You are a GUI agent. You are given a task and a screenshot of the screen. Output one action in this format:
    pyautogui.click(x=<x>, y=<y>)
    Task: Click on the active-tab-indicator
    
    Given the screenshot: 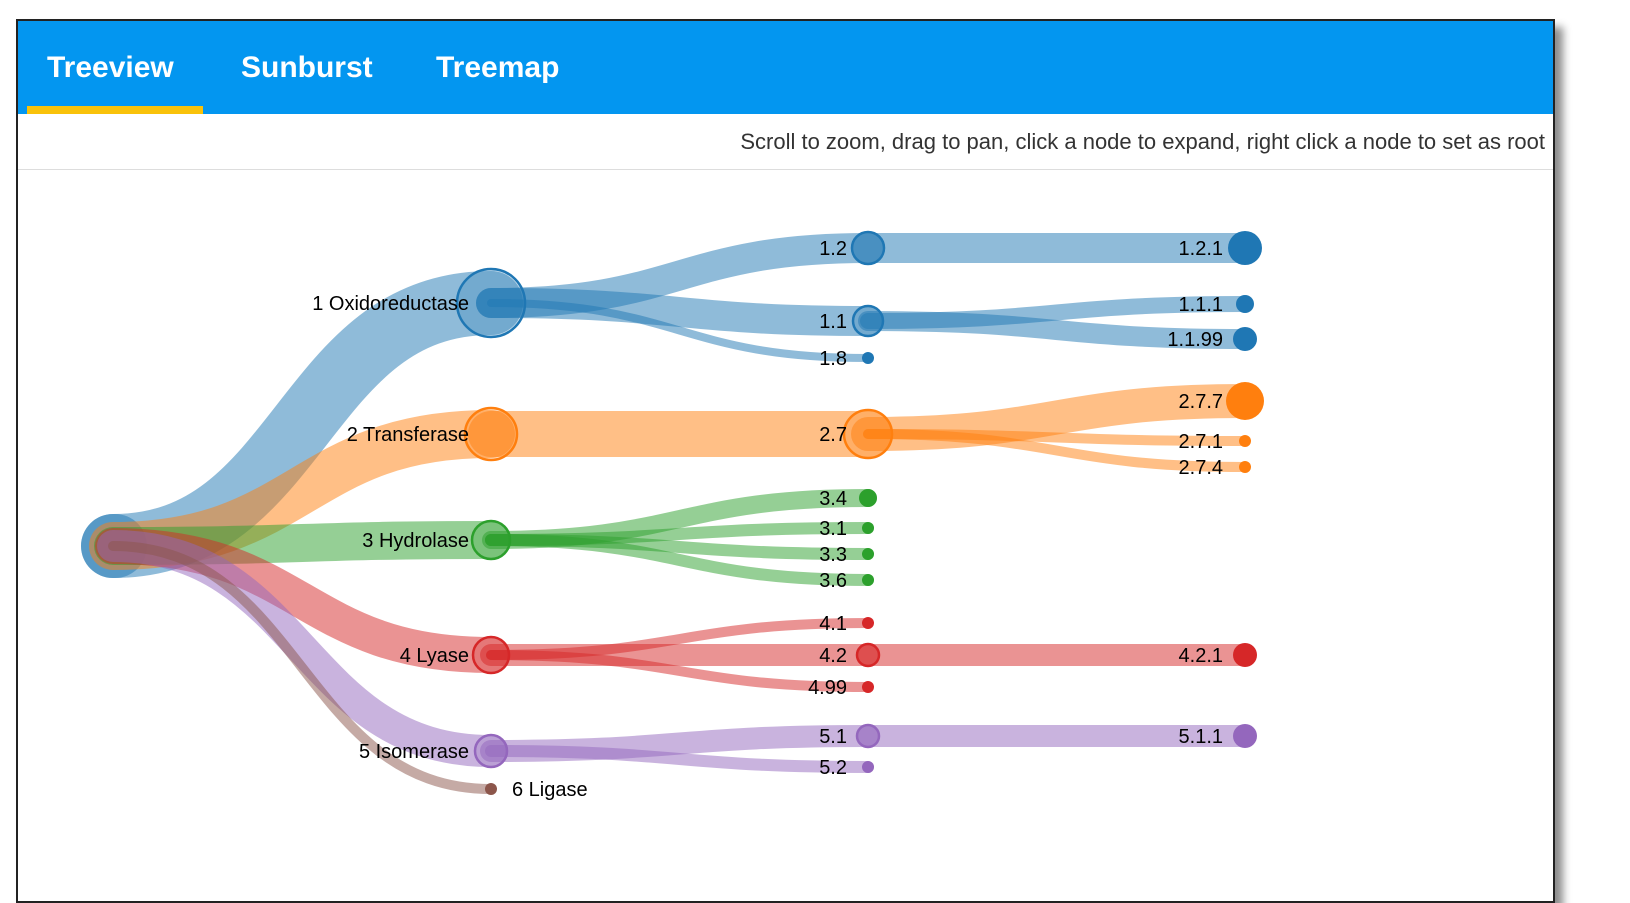 What is the action you would take?
    pyautogui.click(x=115, y=110)
    